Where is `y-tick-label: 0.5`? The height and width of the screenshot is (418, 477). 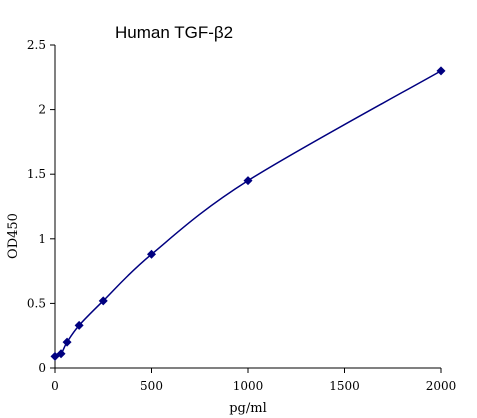 y-tick-label: 0.5 is located at coordinates (36, 303).